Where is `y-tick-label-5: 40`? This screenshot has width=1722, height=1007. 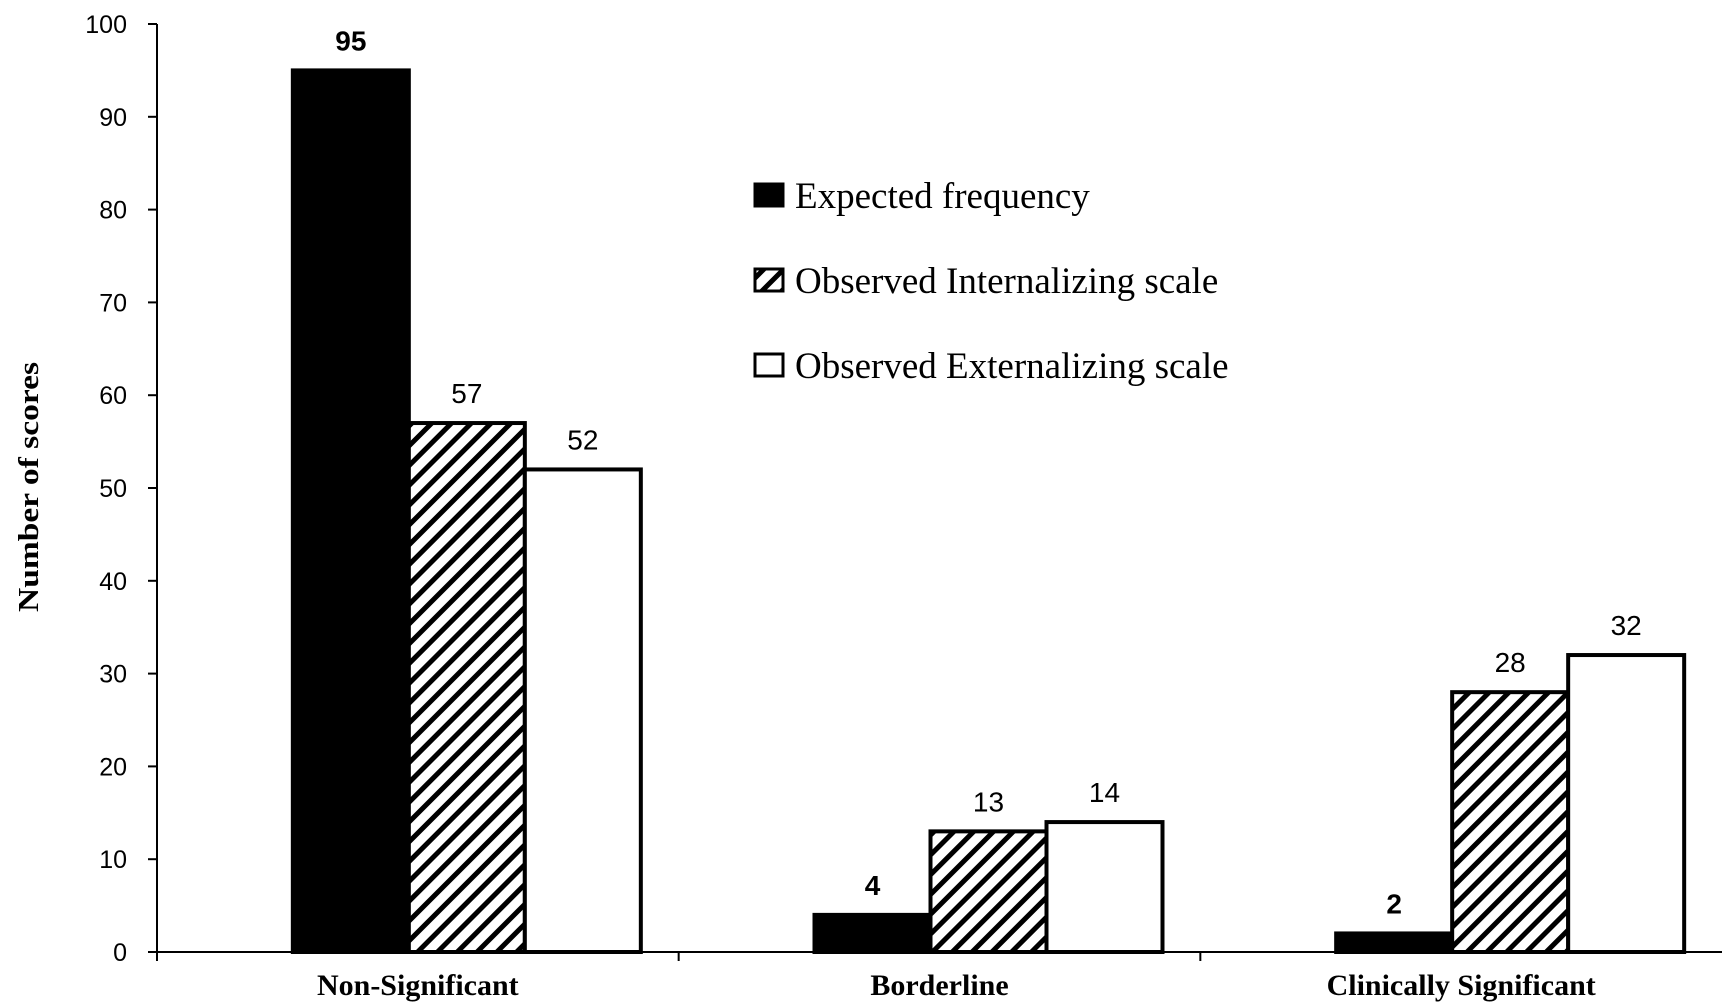 y-tick-label-5: 40 is located at coordinates (113, 582).